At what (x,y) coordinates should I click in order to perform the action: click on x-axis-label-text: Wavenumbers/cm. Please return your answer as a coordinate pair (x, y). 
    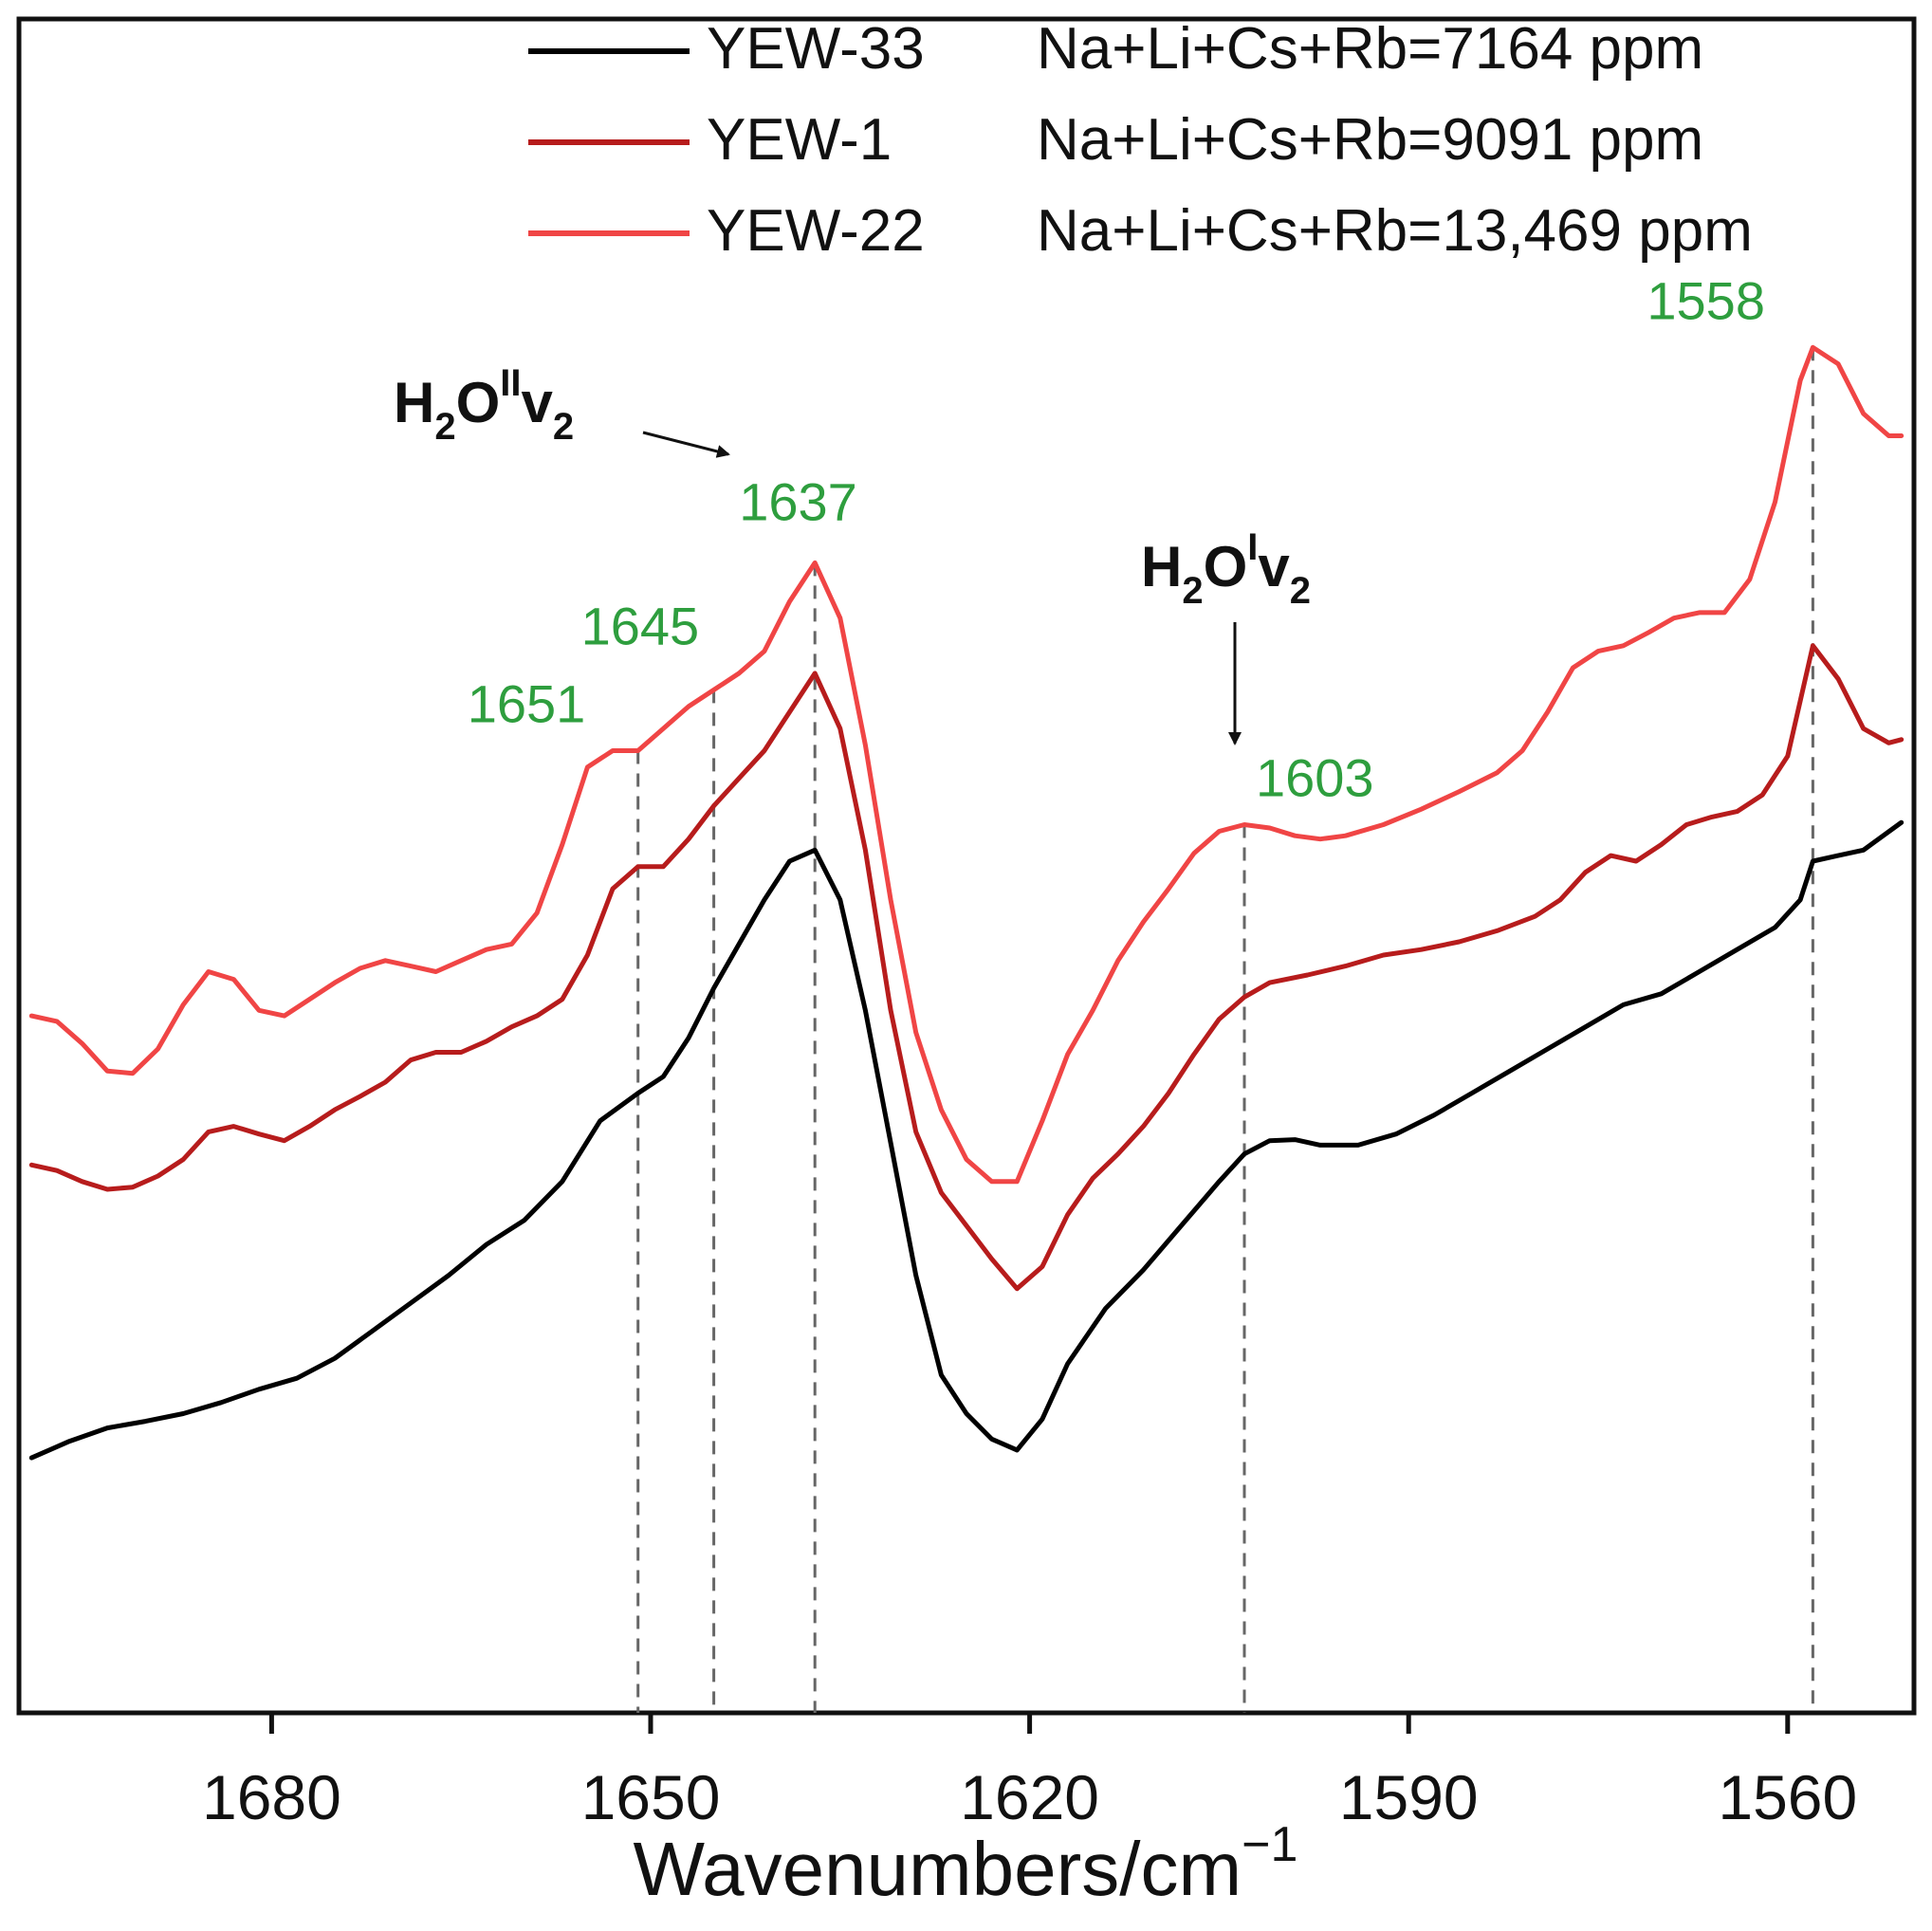
    Looking at the image, I should click on (938, 1869).